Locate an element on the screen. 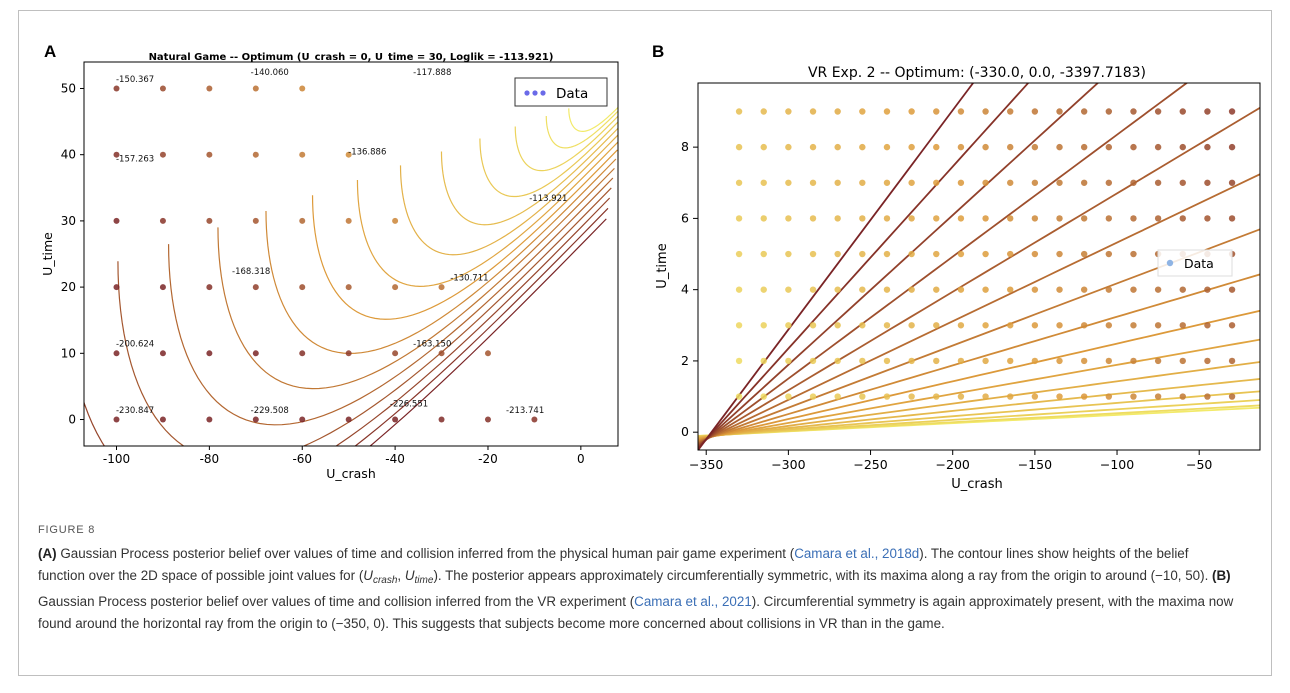 The height and width of the screenshot is (693, 1290). caption-a-tag: (A) is located at coordinates (47, 553).